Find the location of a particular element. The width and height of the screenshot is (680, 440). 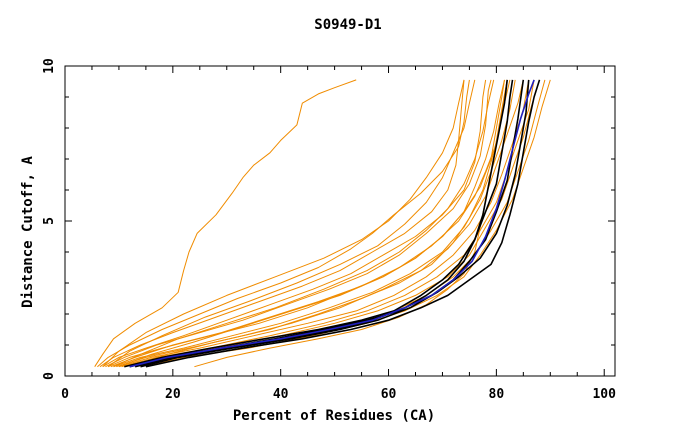

y-tick-label-0: 0 is located at coordinates (49, 376).